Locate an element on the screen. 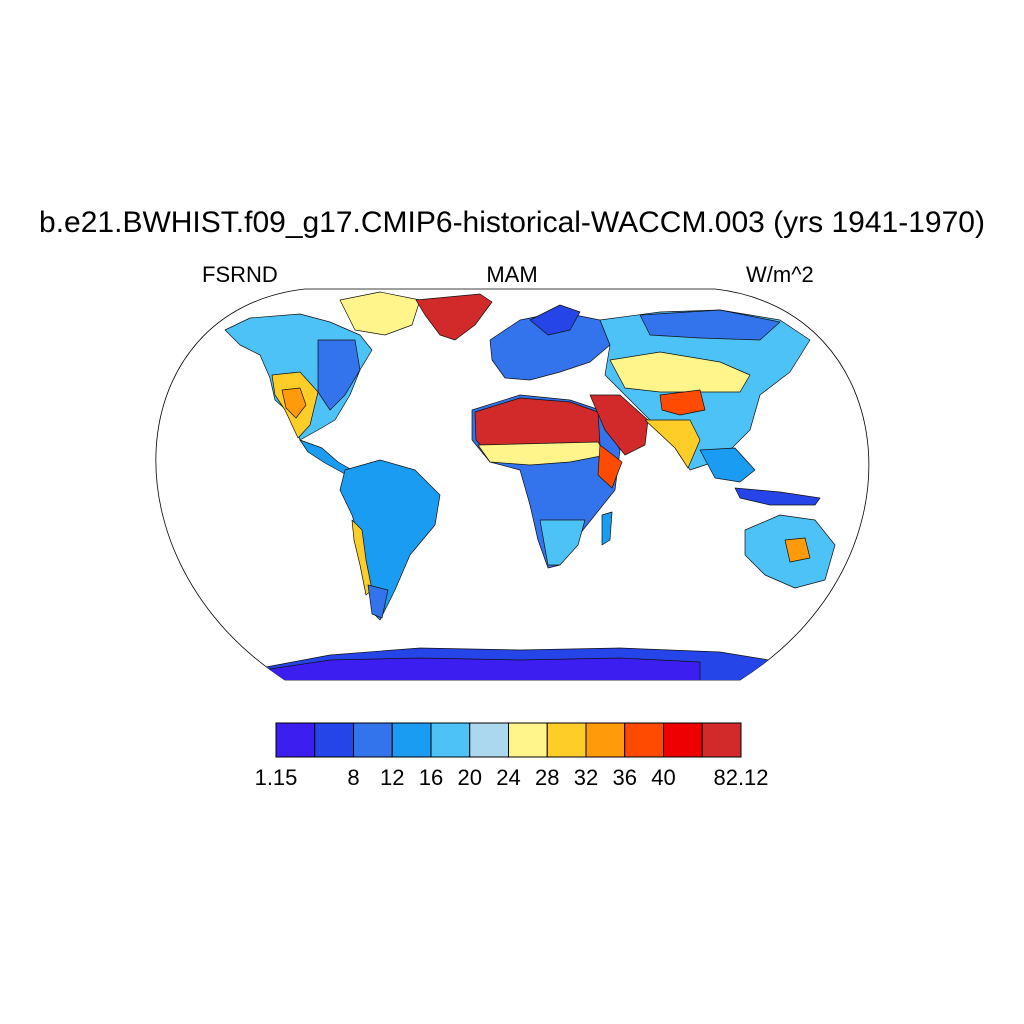 This screenshot has width=1024, height=1024. tibet-hot is located at coordinates (682, 402).